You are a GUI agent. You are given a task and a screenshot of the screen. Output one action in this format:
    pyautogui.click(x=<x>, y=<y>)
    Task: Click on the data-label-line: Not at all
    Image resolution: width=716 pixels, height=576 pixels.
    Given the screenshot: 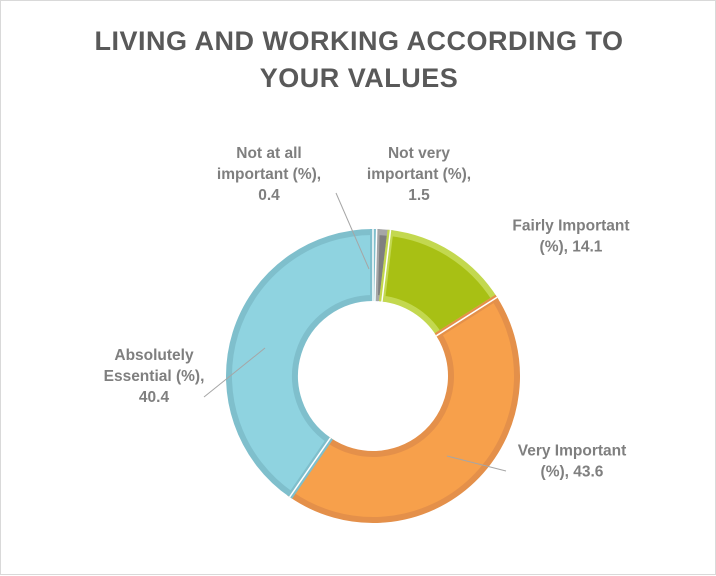 What is the action you would take?
    pyautogui.click(x=268, y=153)
    